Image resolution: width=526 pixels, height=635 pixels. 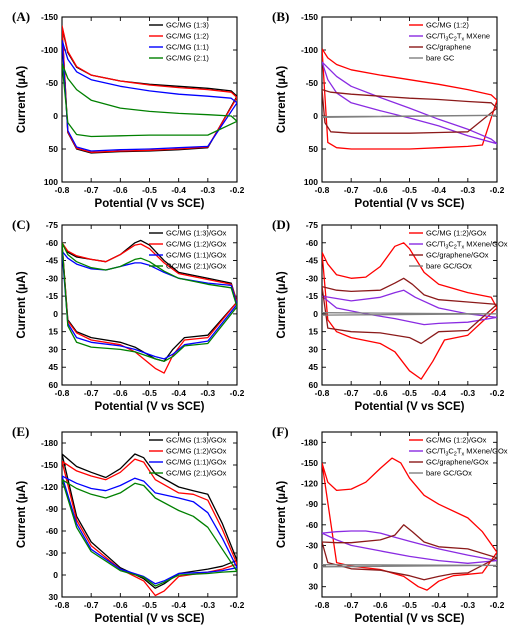 I want to click on series-line-gc-ti3c2tx-mxene-gox, so click(x=409, y=307).